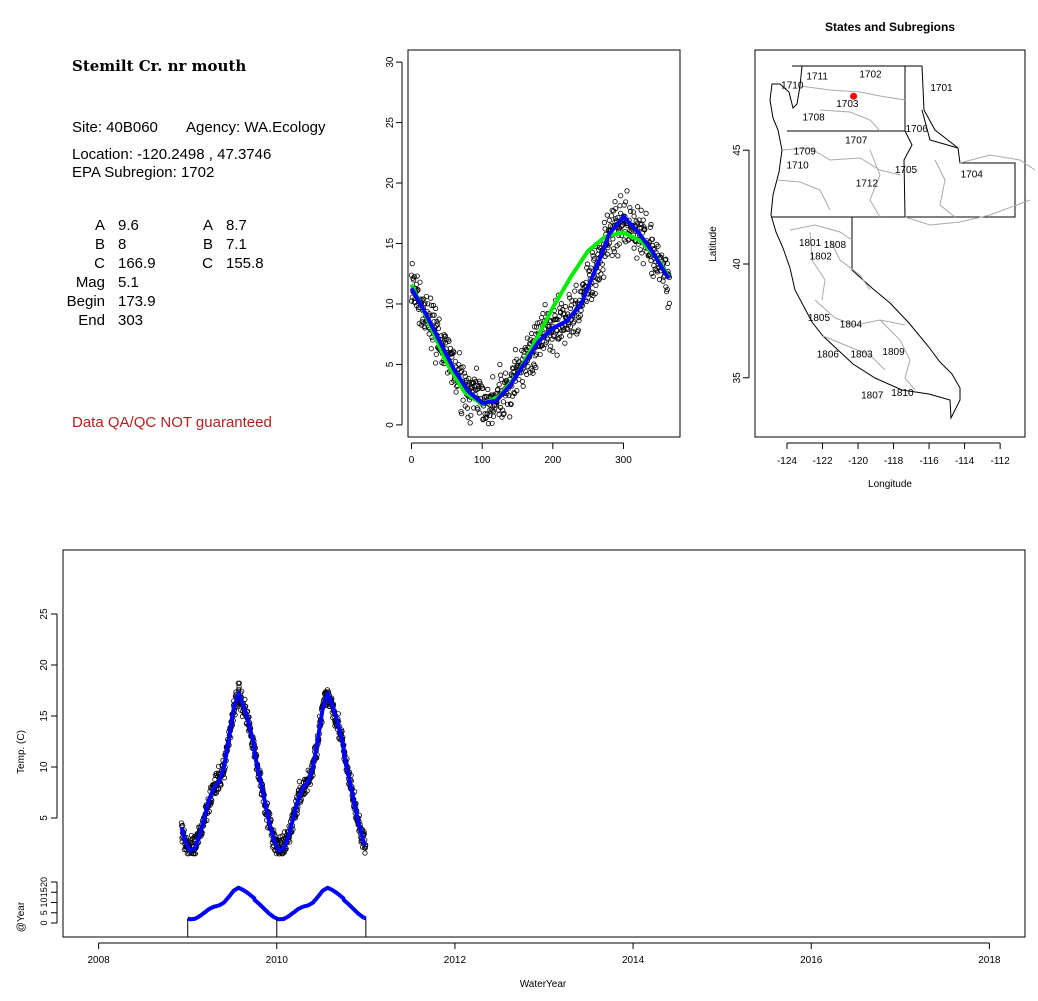 This screenshot has width=1038, height=1001. Describe the element at coordinates (929, 461) in the screenshot. I see `map-x-tick-label: -116` at that location.